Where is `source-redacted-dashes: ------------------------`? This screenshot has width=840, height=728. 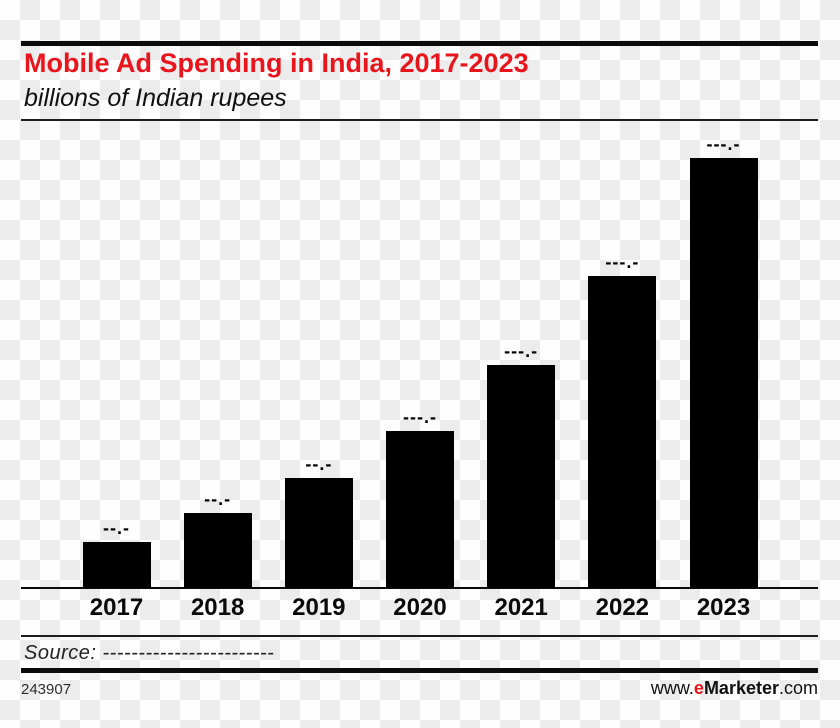
source-redacted-dashes: ------------------------ is located at coordinates (188, 653).